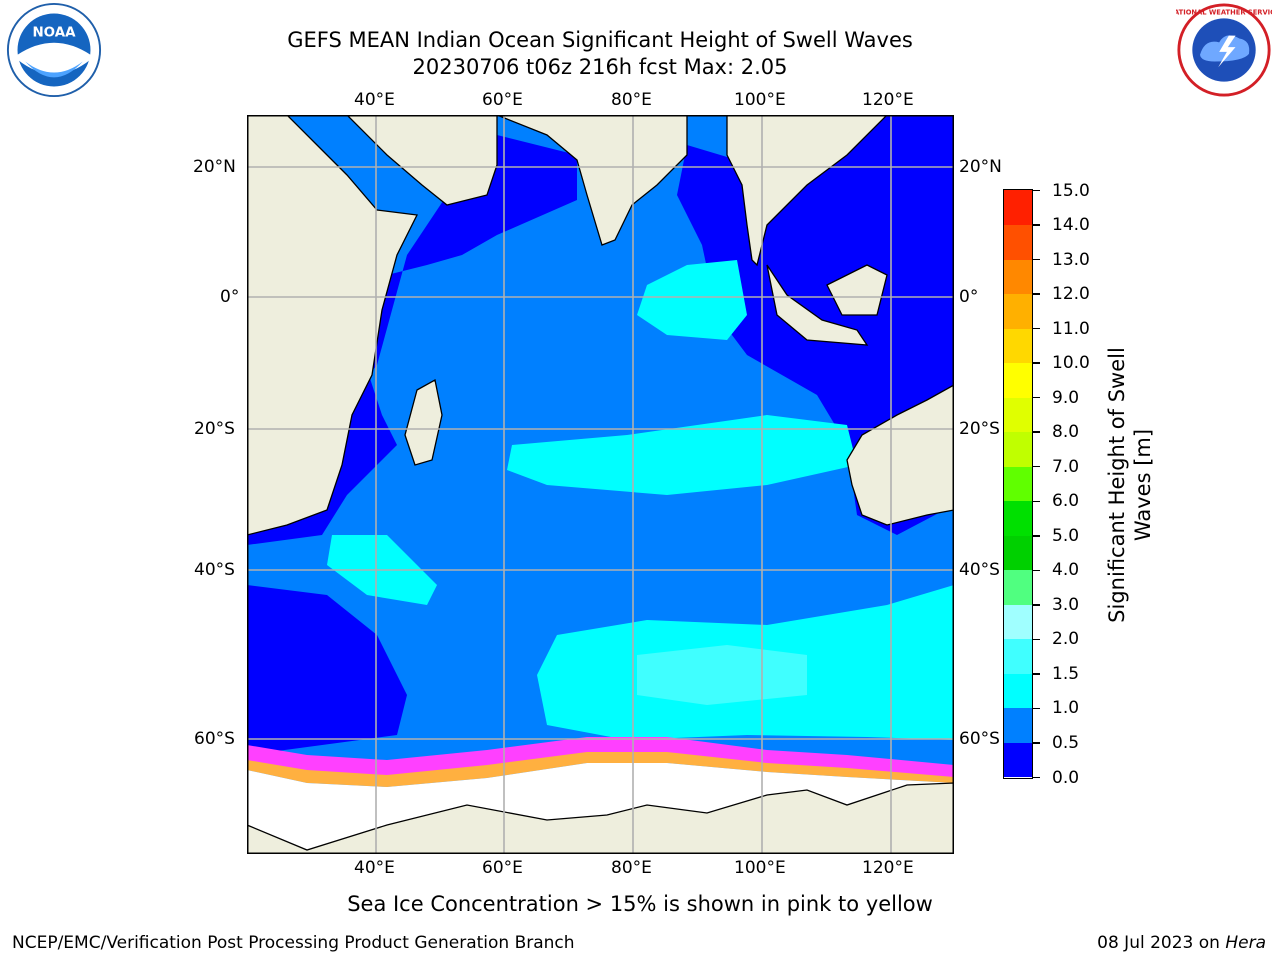 Image resolution: width=1280 pixels, height=960 pixels. I want to click on land-africa-arabia, so click(372, 325).